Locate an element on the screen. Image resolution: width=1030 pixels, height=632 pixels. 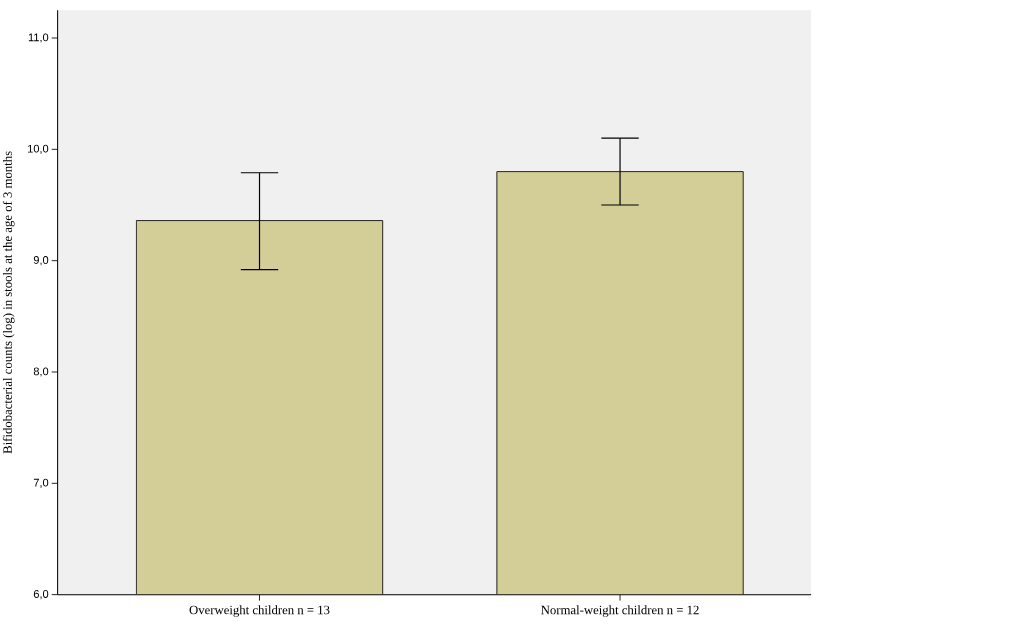
x-tick-label: Overweight children n = 13 is located at coordinates (259, 611).